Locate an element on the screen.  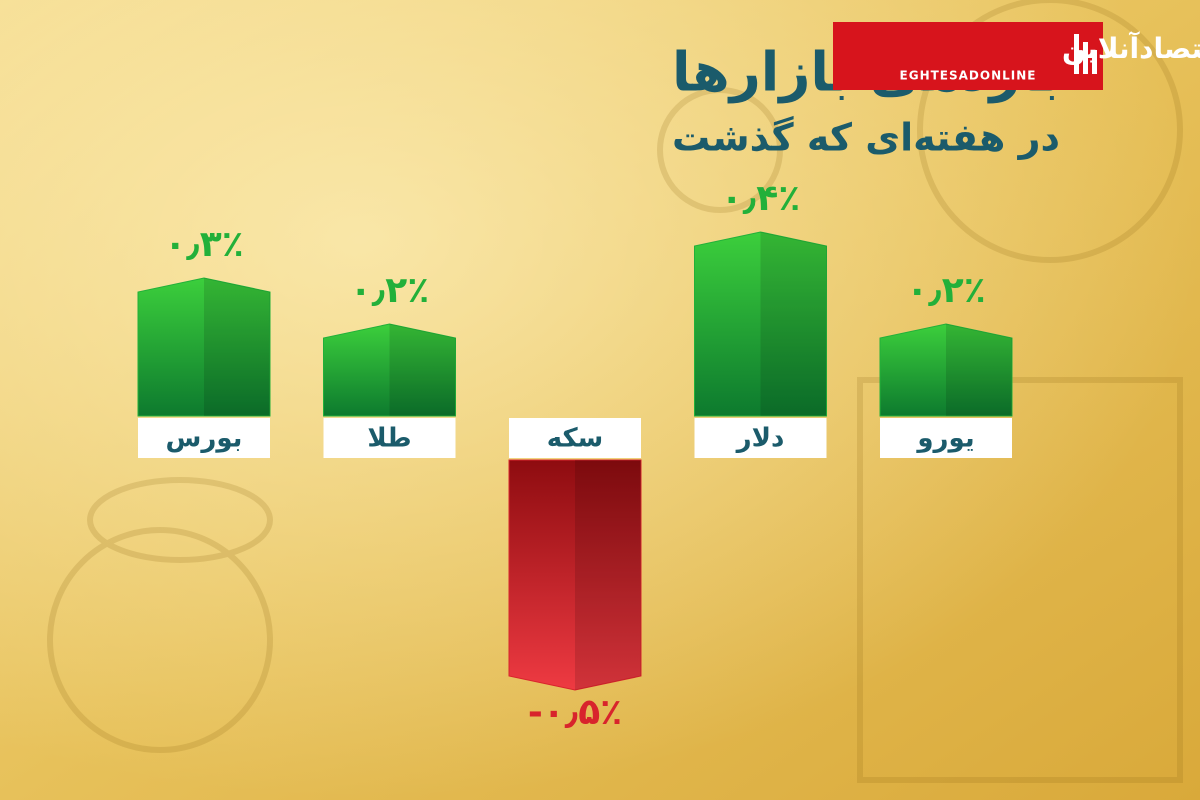
logo-name: اقتصادآنلاین is located at coordinates (1131, 48).